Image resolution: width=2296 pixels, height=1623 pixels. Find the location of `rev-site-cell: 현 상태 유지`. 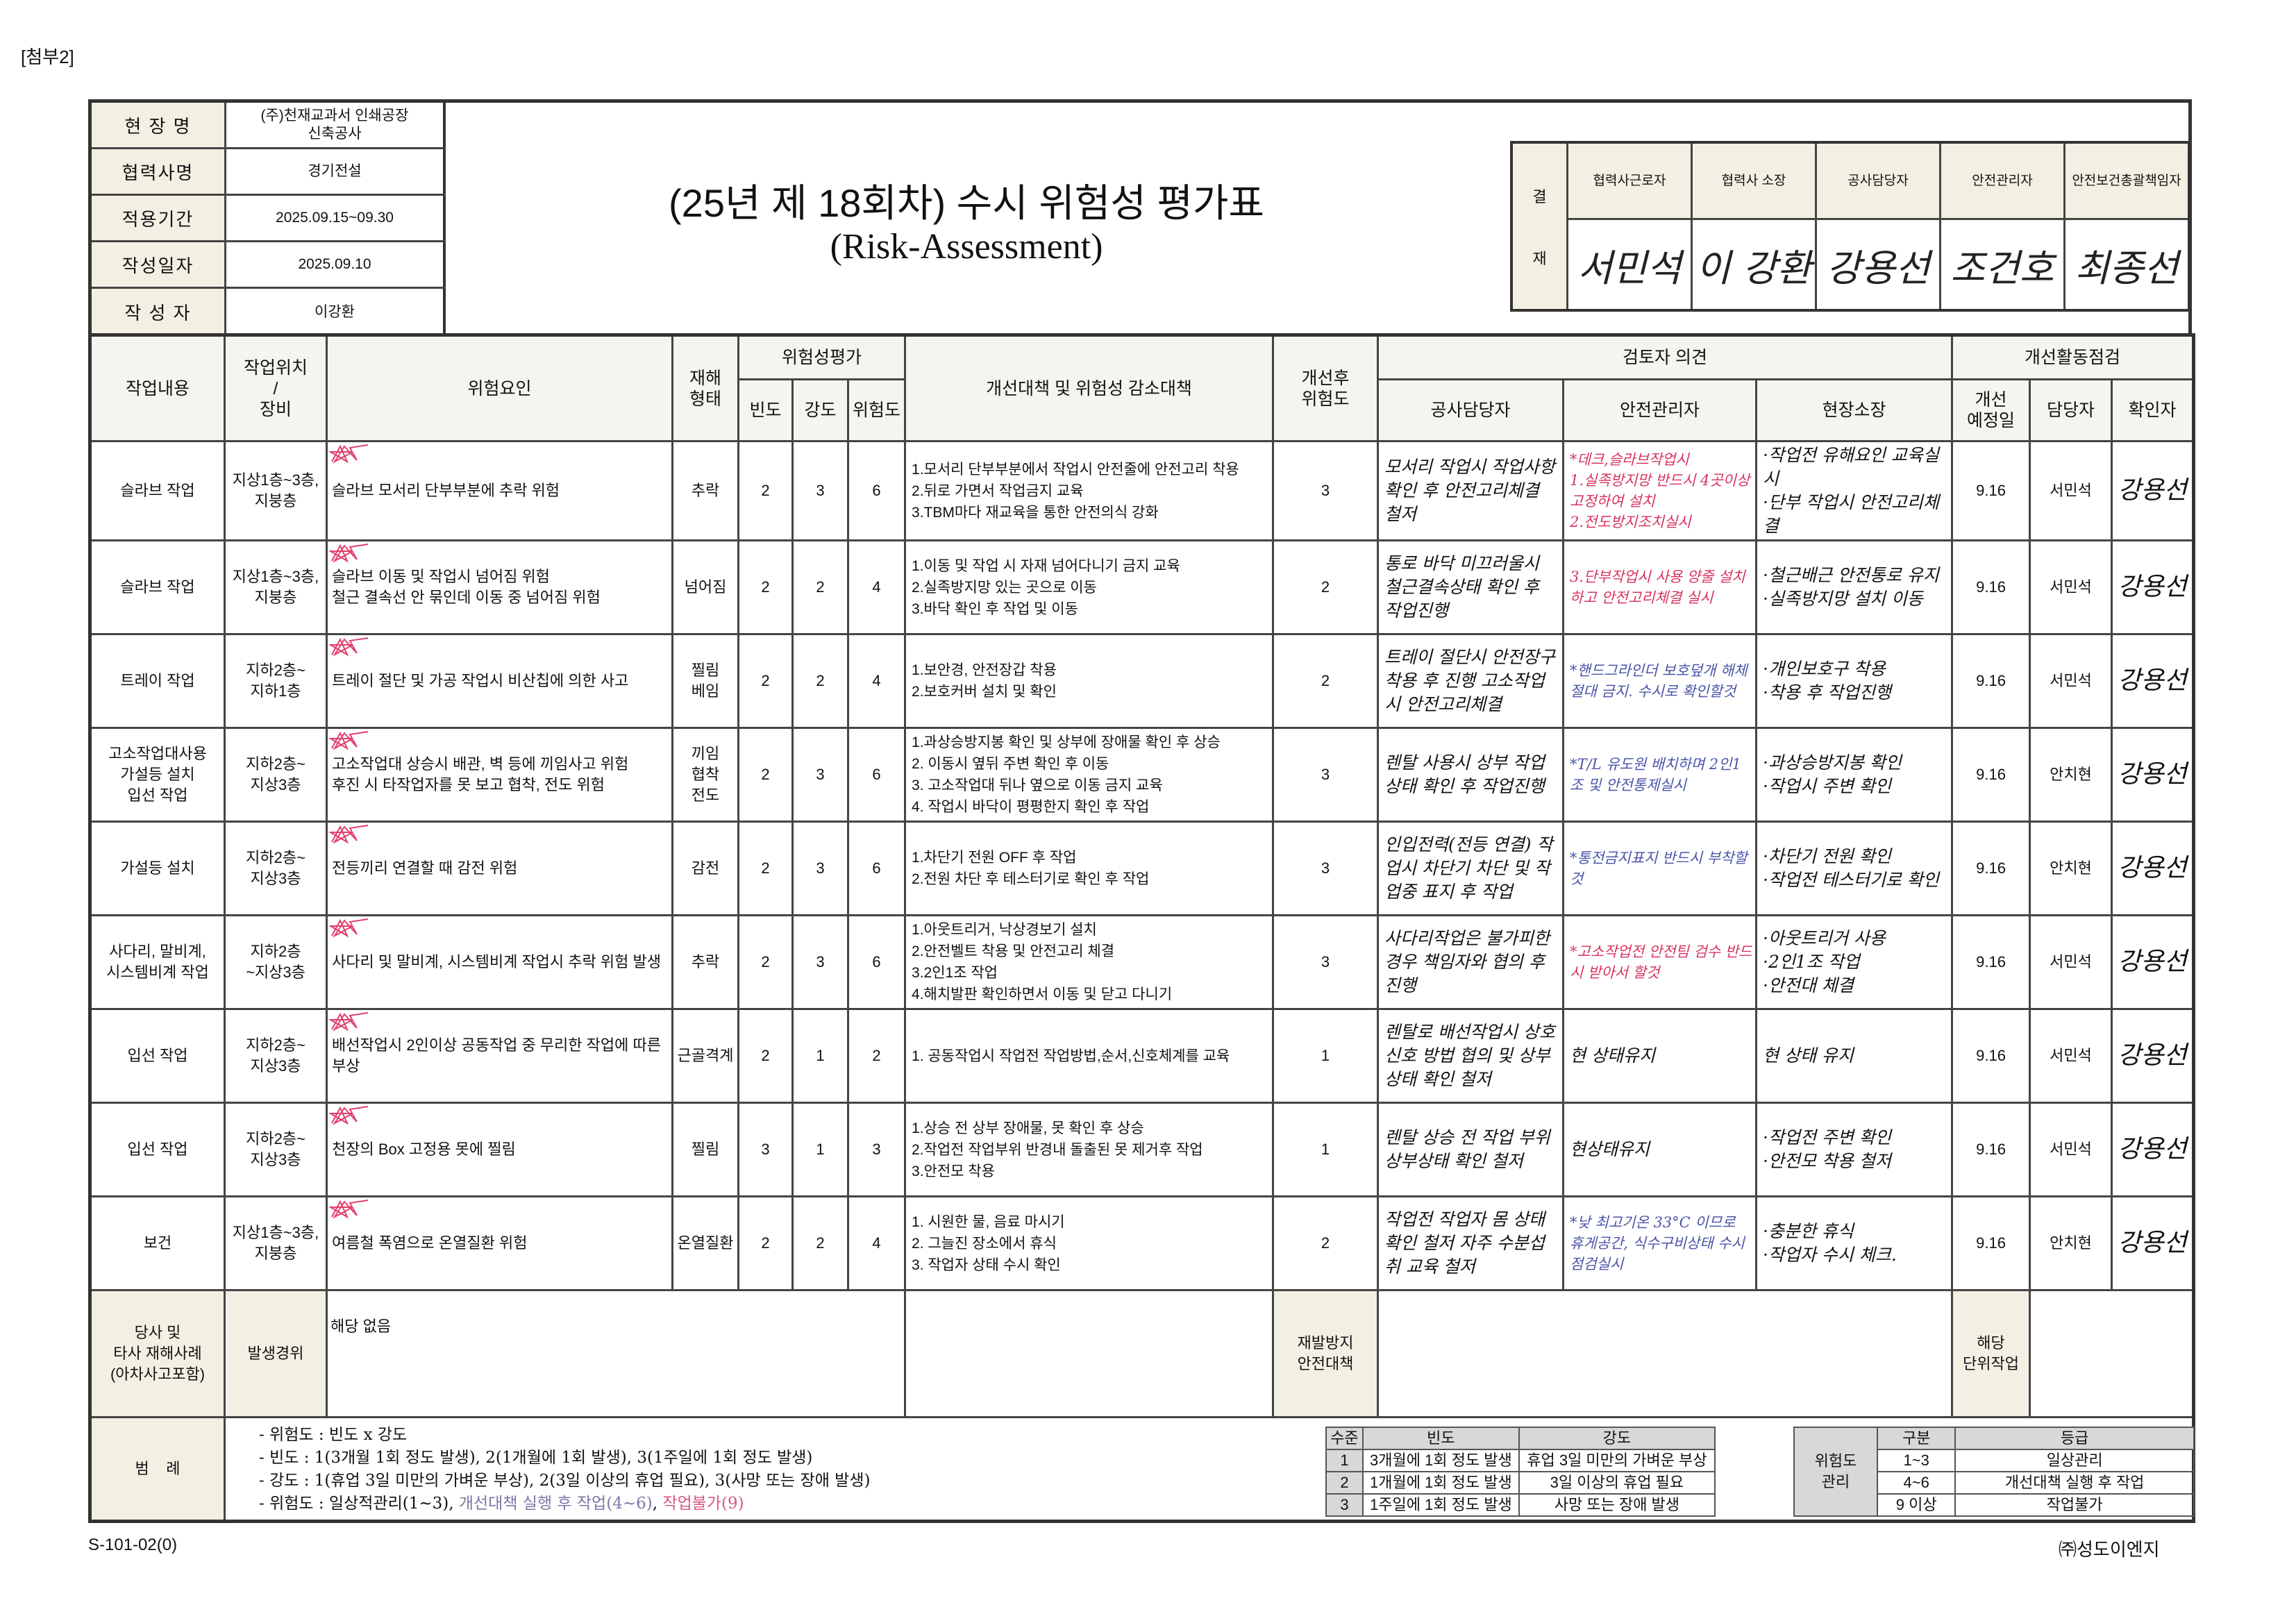

rev-site-cell: 현 상태 유지 is located at coordinates (1854, 1056).